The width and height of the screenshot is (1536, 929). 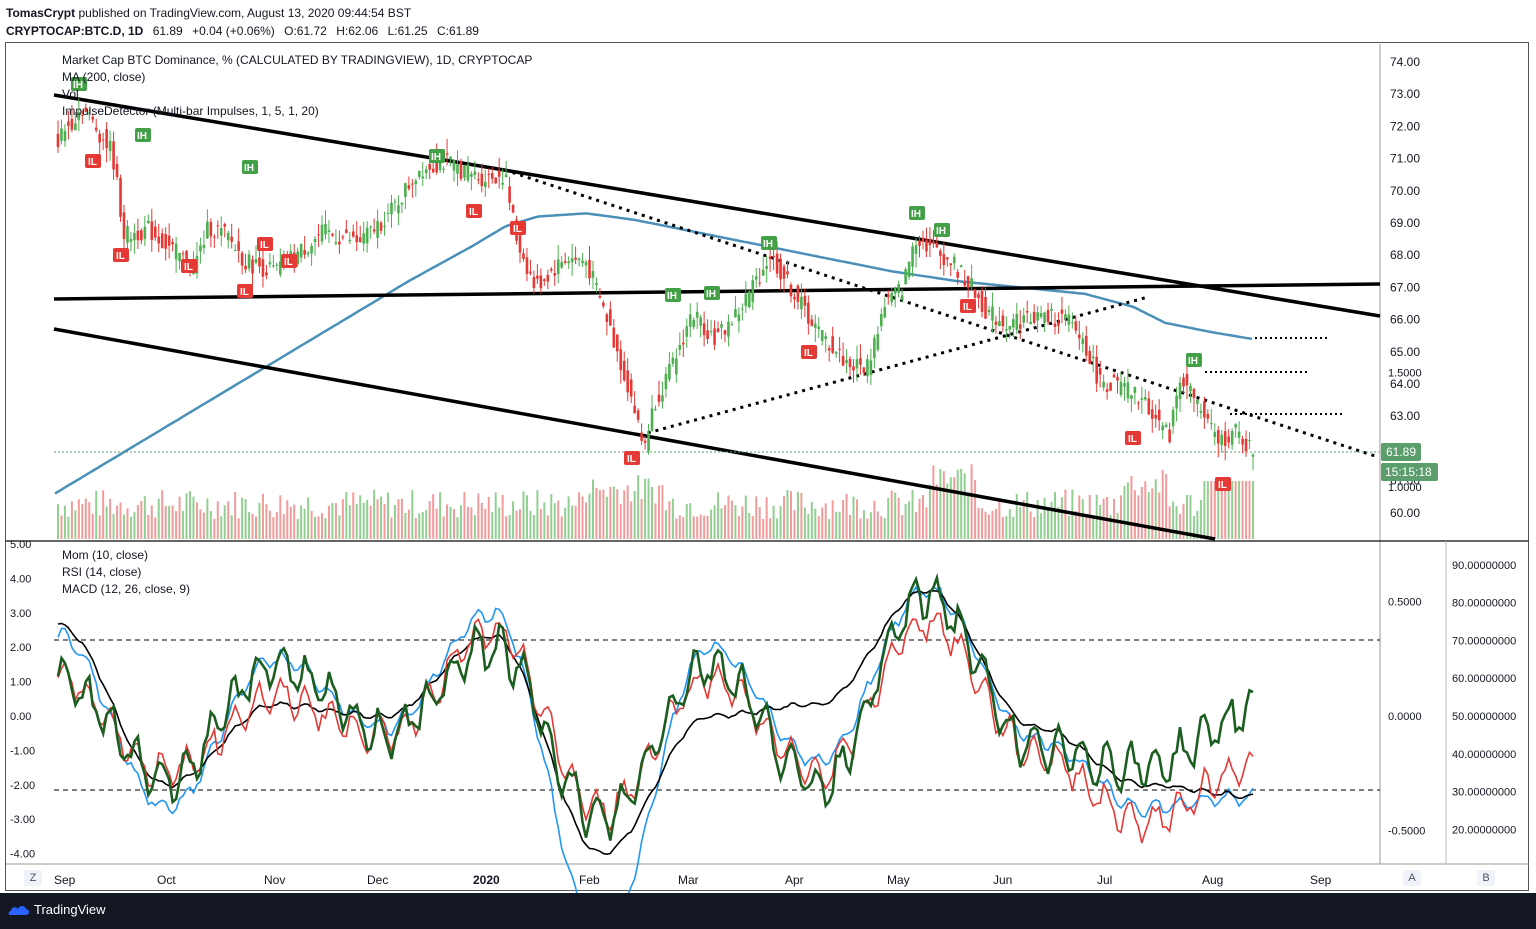 I want to click on zoom-button: Z, so click(x=33, y=878).